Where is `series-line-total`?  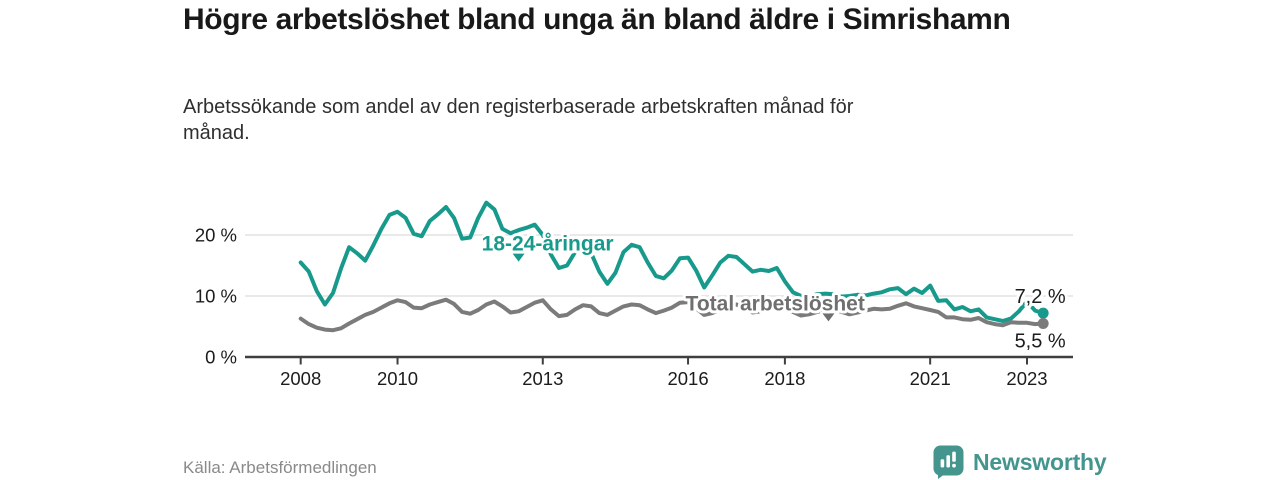 series-line-total is located at coordinates (672, 315).